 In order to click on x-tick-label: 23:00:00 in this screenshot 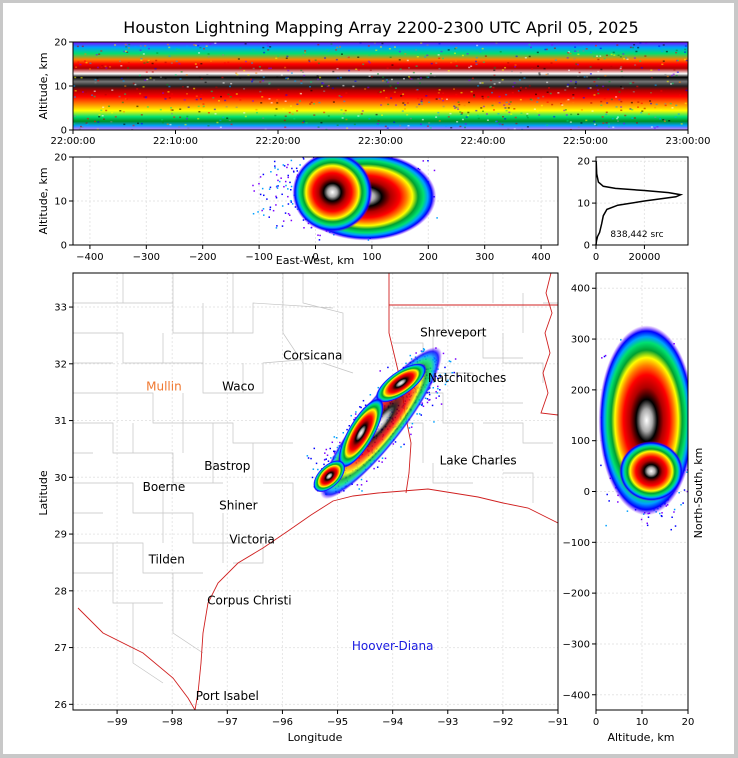, I will do `click(688, 141)`.